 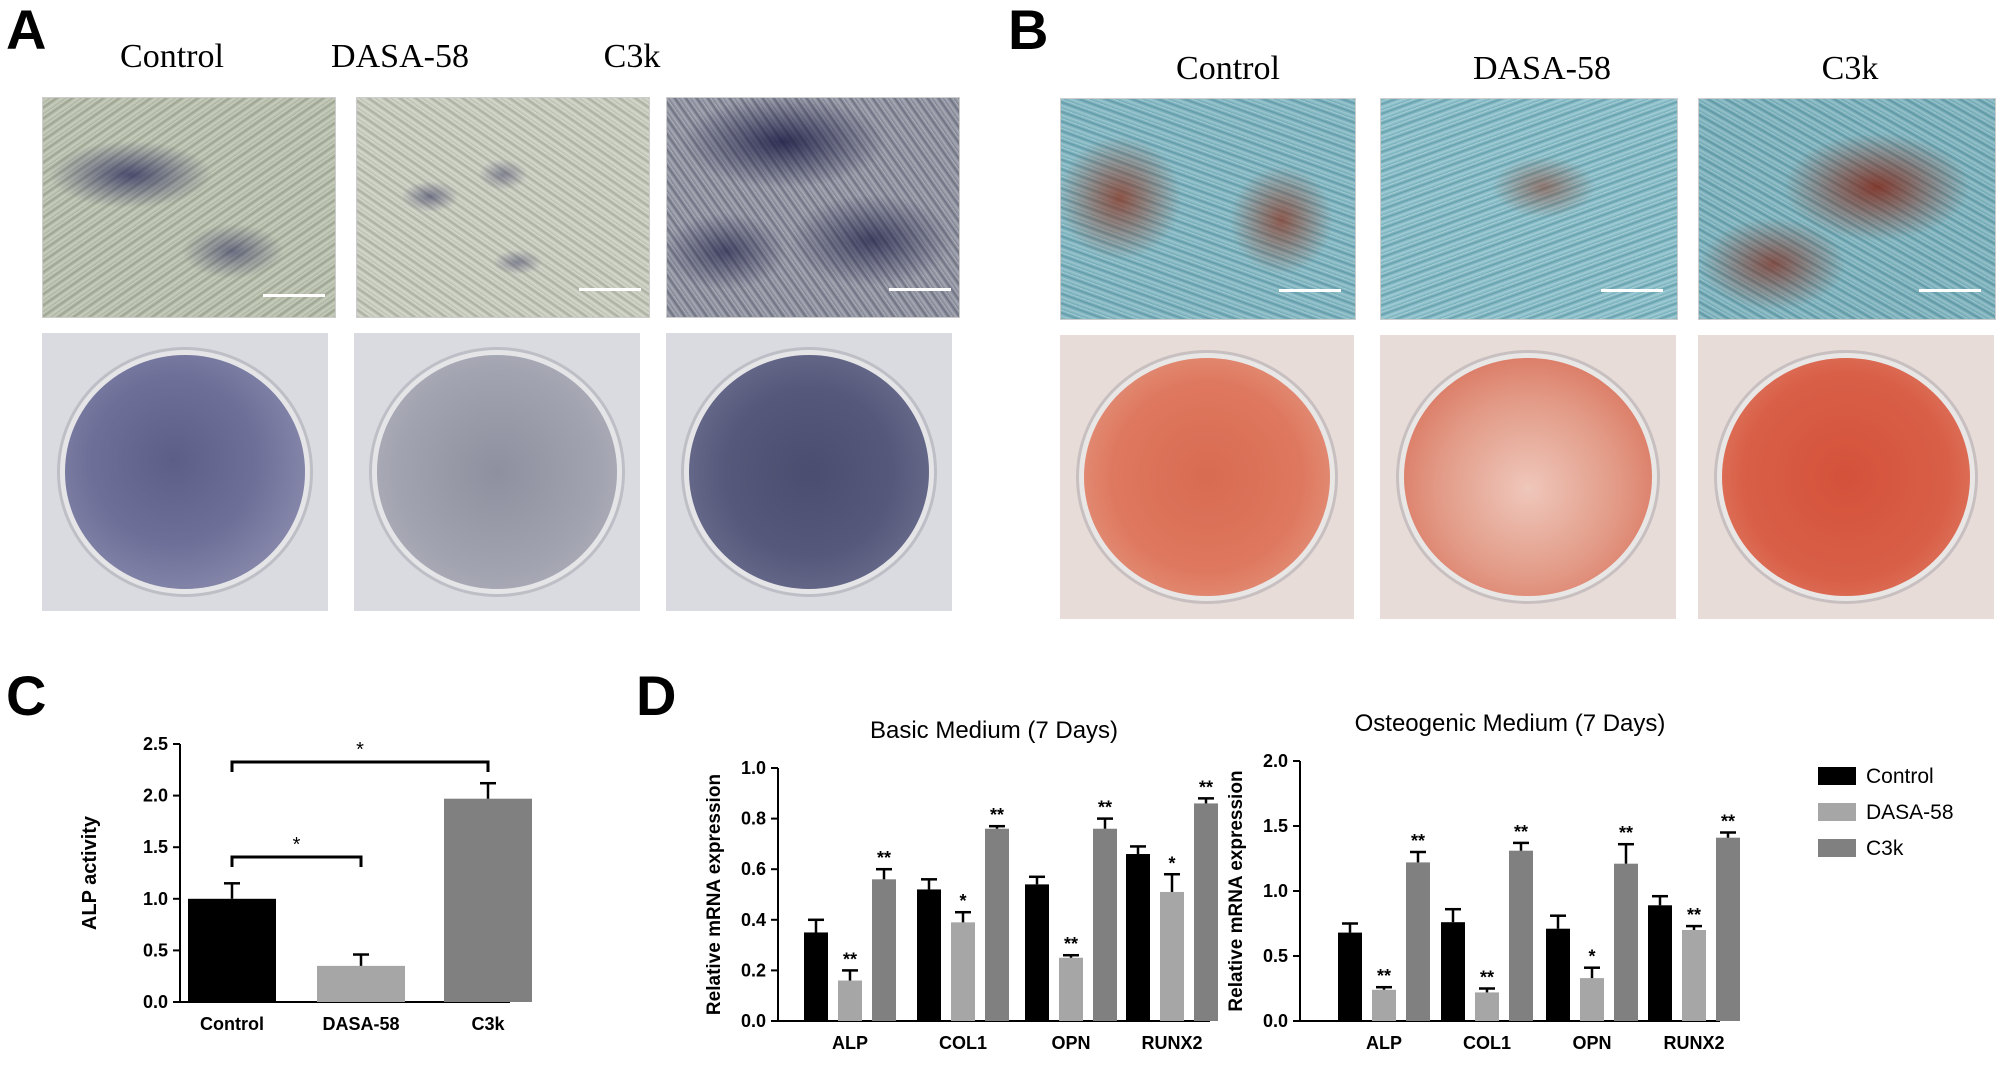 What do you see at coordinates (1275, 826) in the screenshot?
I see `d-osteo-y-tick-label: 1.5` at bounding box center [1275, 826].